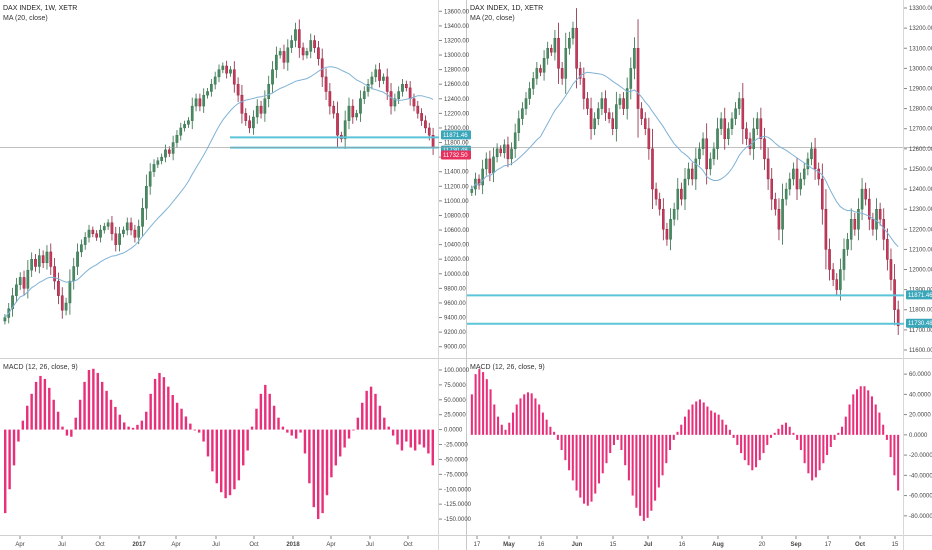 This screenshot has height=550, width=932. What do you see at coordinates (455, 304) in the screenshot?
I see `y-tick-label: 9600.00` at bounding box center [455, 304].